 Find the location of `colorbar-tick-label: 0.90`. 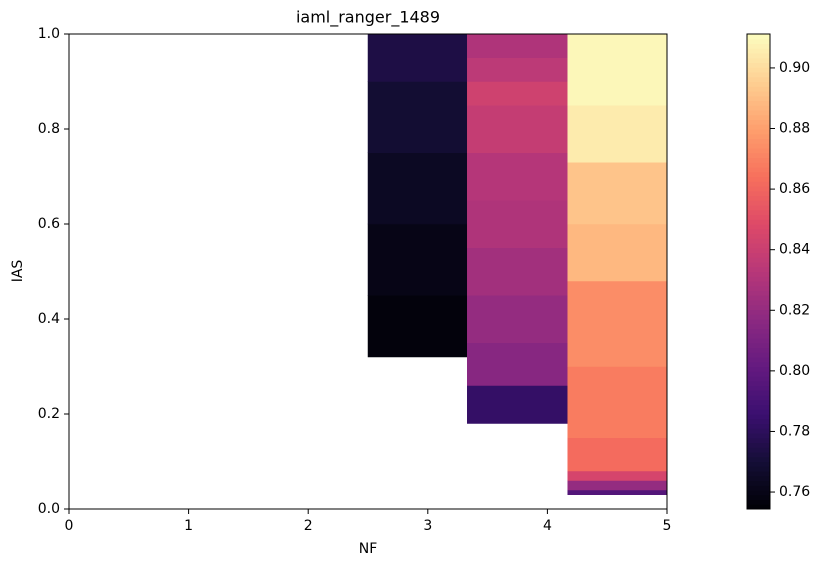

colorbar-tick-label: 0.90 is located at coordinates (794, 68).